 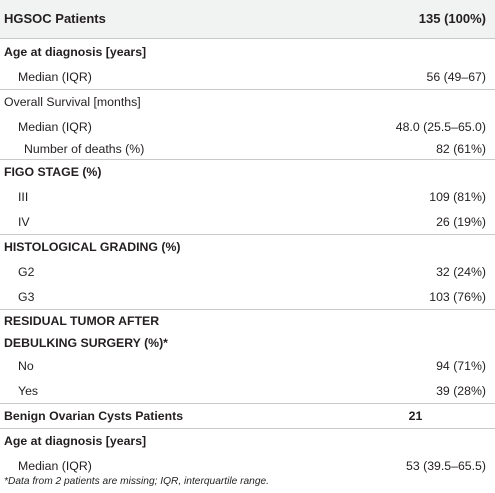 I want to click on header-value: 135 (100%), so click(x=415, y=19).